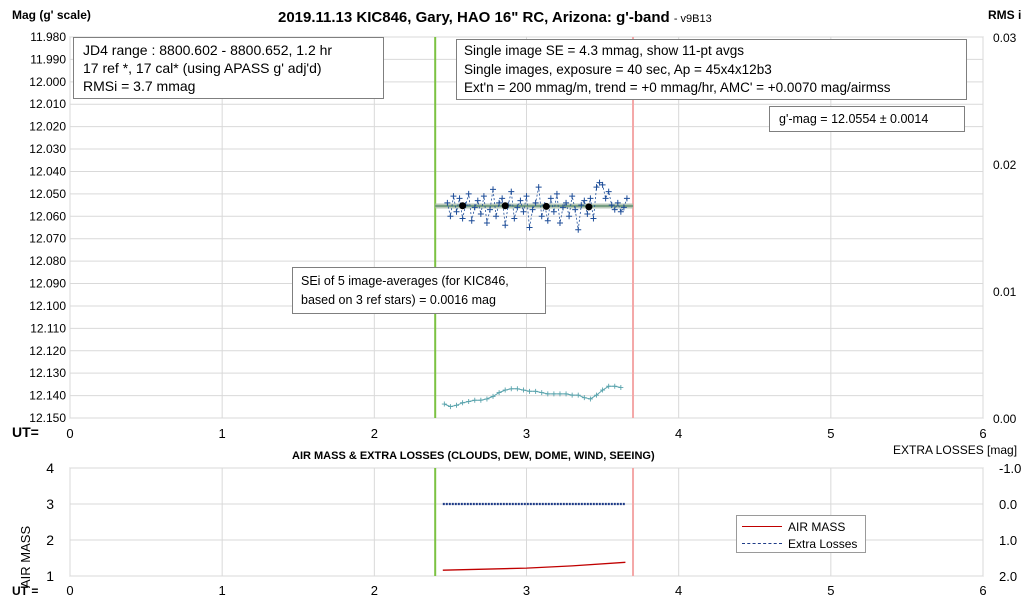 This screenshot has width=1032, height=603. Describe the element at coordinates (1005, 165) in the screenshot. I see `top-y2tick-label: 0.02` at that location.